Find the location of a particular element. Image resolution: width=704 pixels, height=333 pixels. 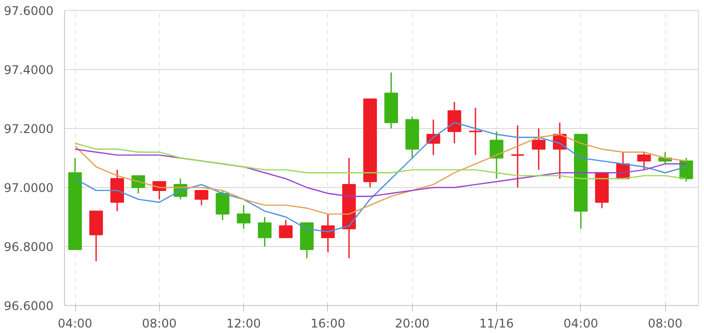

x-tick-label: 12:00 is located at coordinates (243, 323).